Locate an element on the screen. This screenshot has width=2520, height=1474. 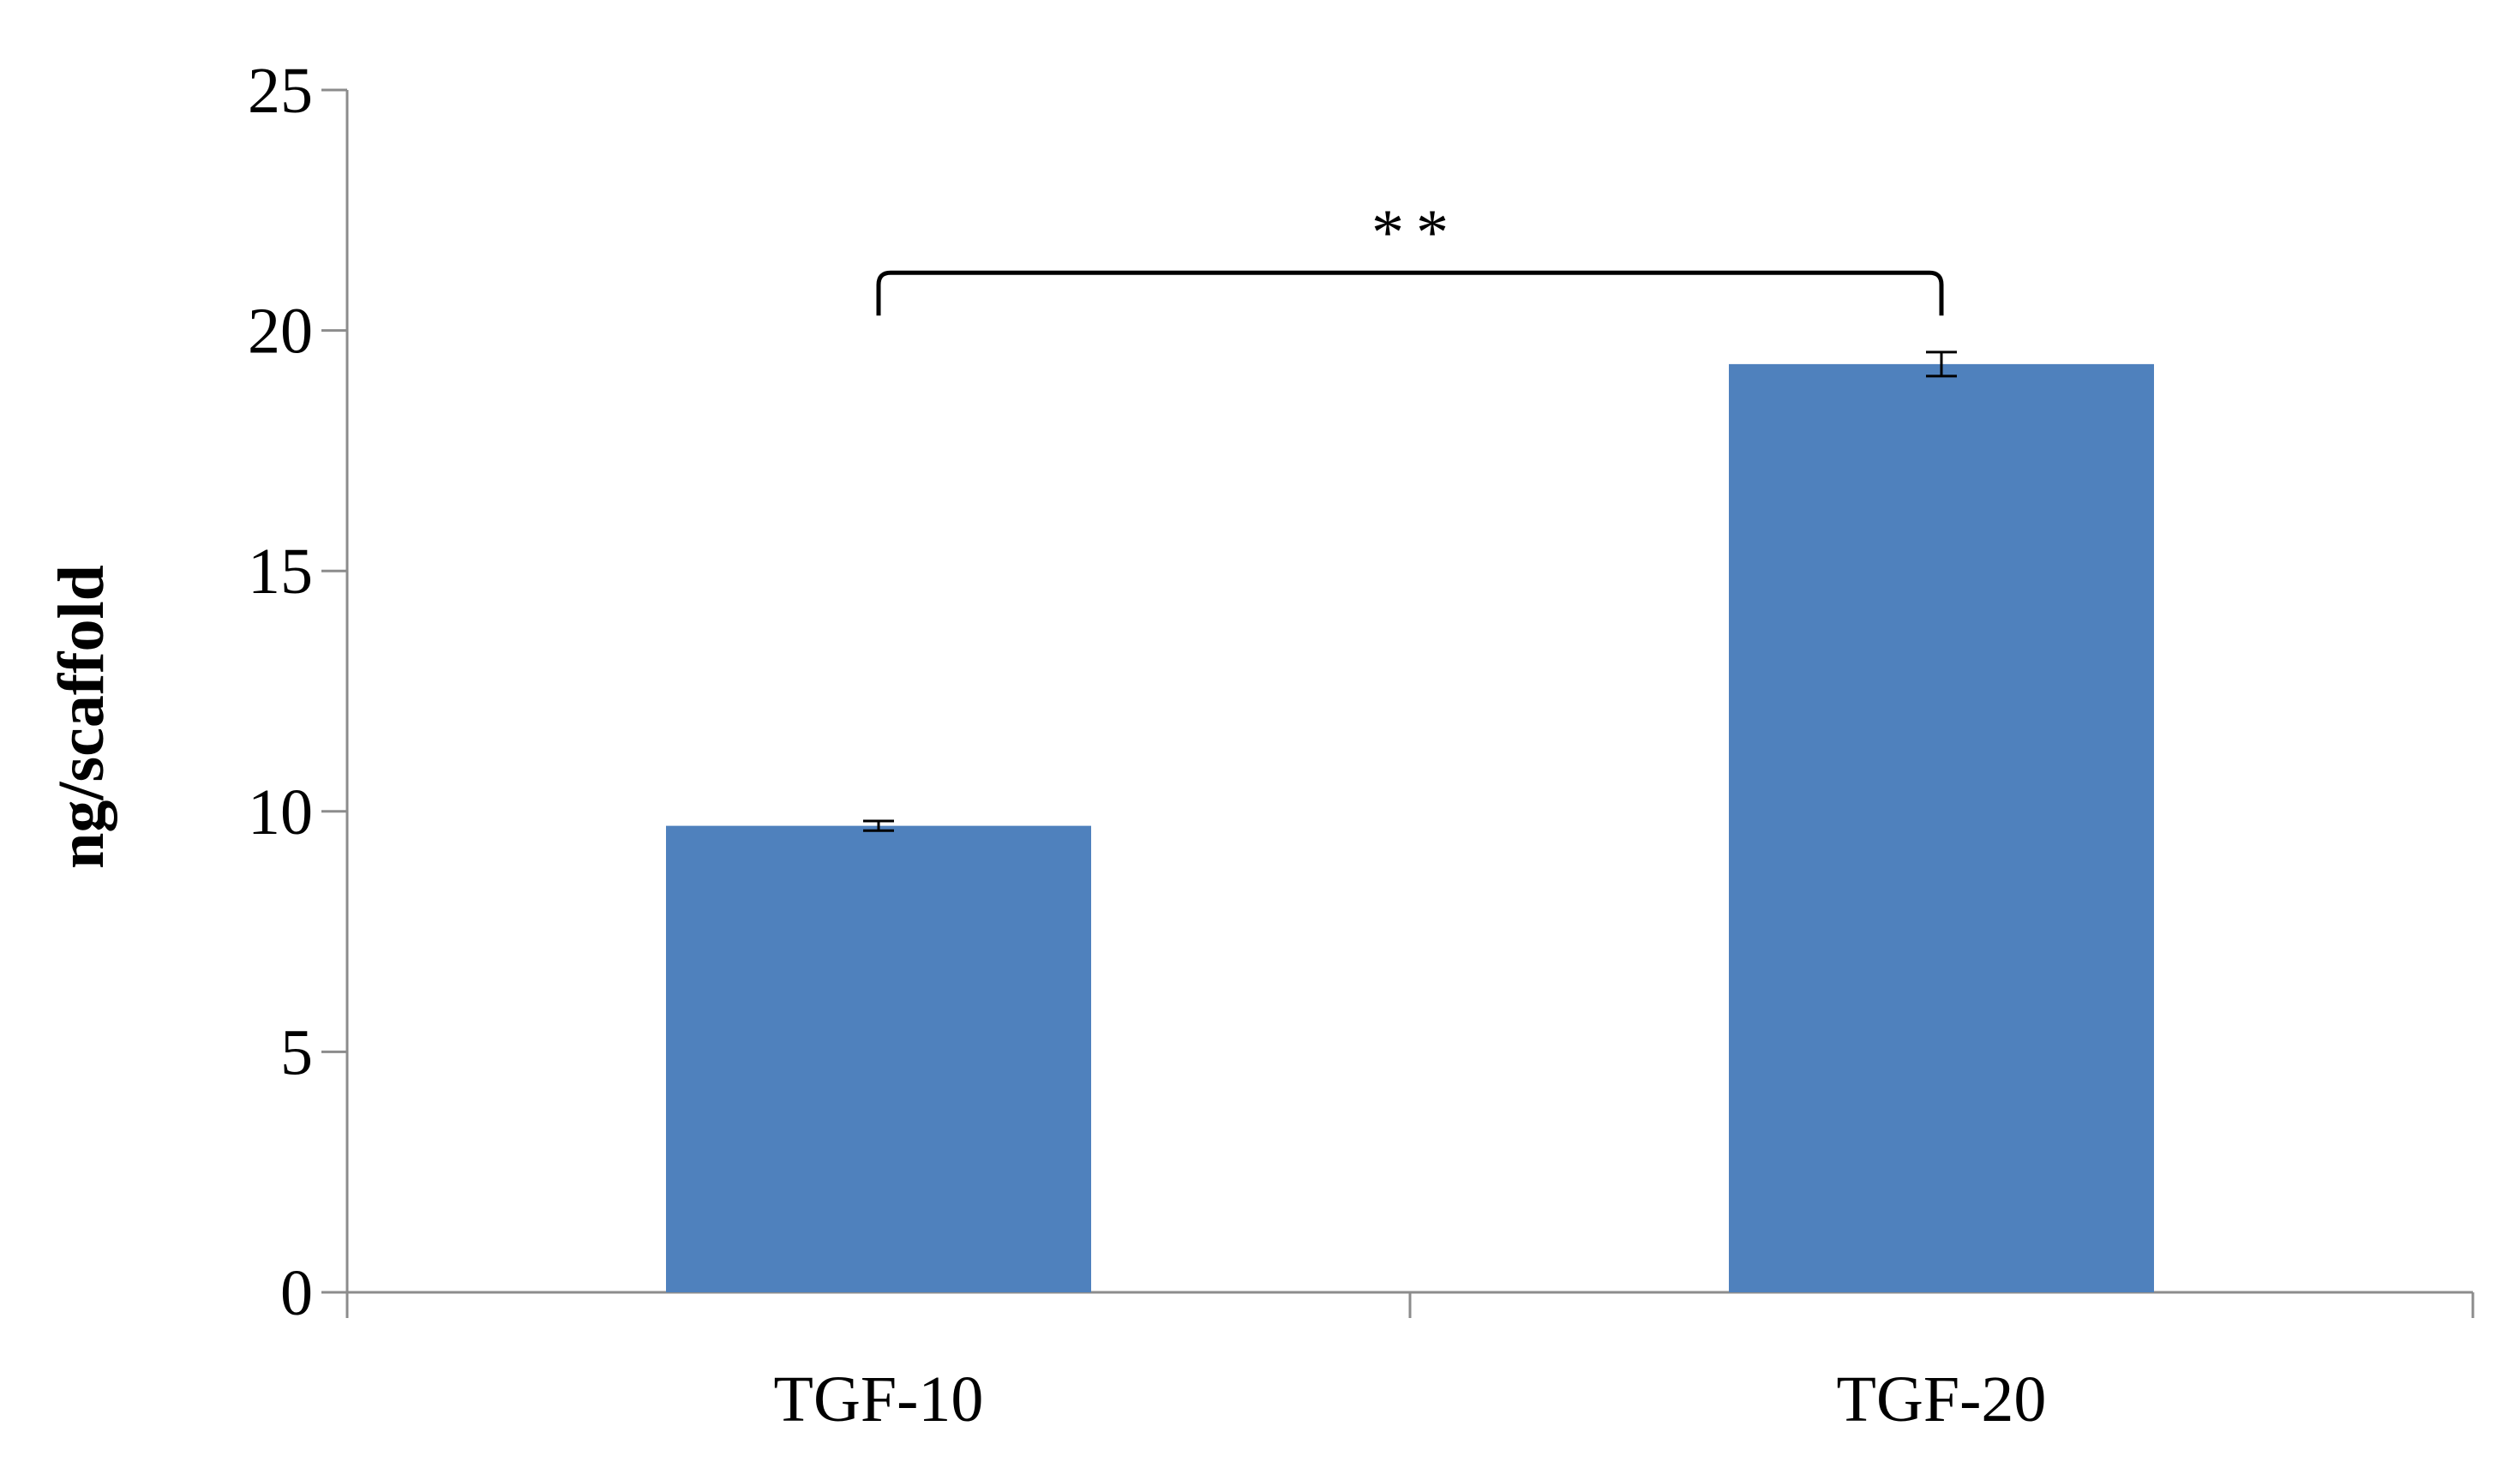
significance-label: ** is located at coordinates (1416, 232).